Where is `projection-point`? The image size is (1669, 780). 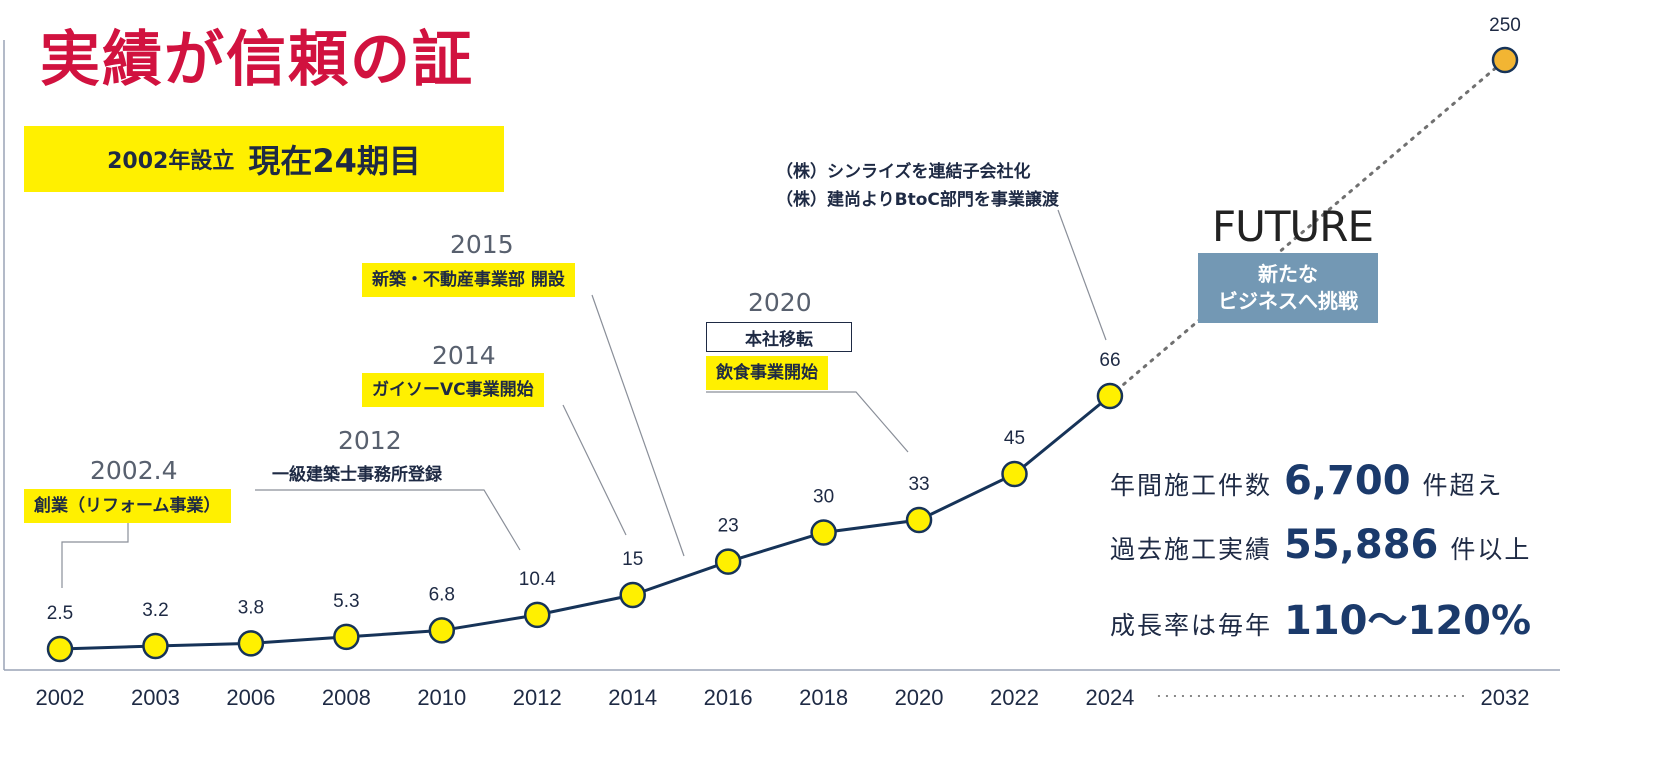
projection-point is located at coordinates (1505, 60).